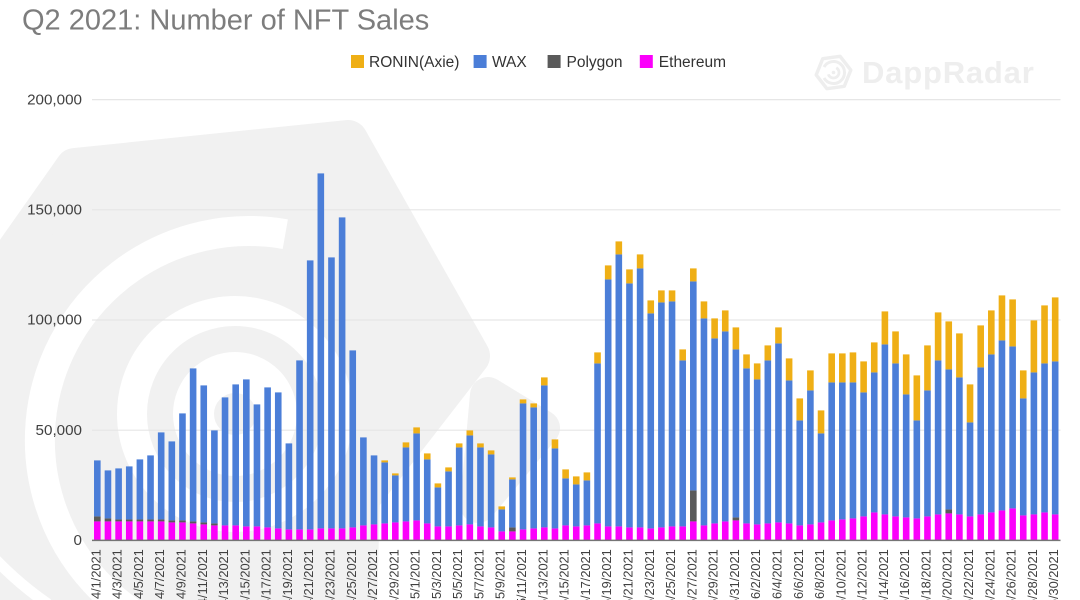 This screenshot has height=600, width=1080. What do you see at coordinates (819, 574) in the screenshot?
I see `svg-text: 6/8/2021` at bounding box center [819, 574].